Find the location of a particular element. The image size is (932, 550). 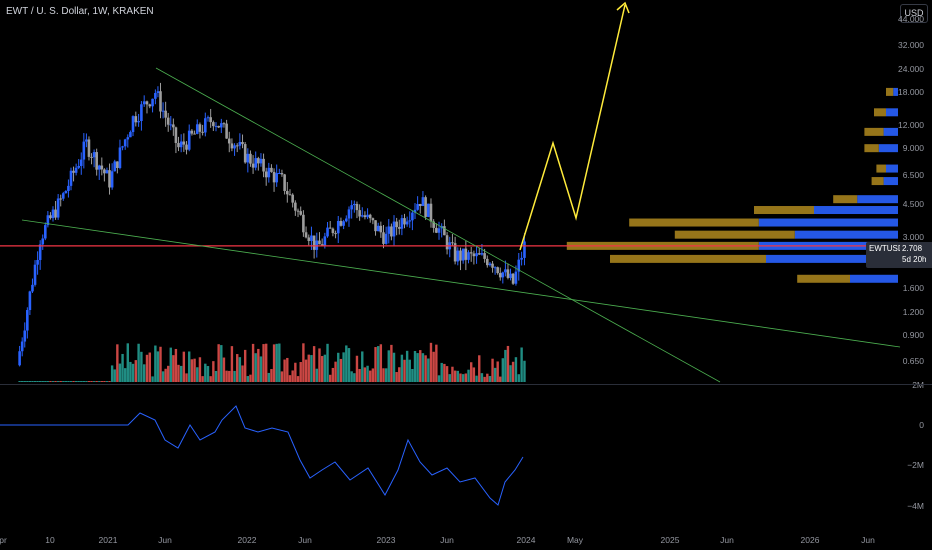

time-tick-label: Jun is located at coordinates (305, 540).